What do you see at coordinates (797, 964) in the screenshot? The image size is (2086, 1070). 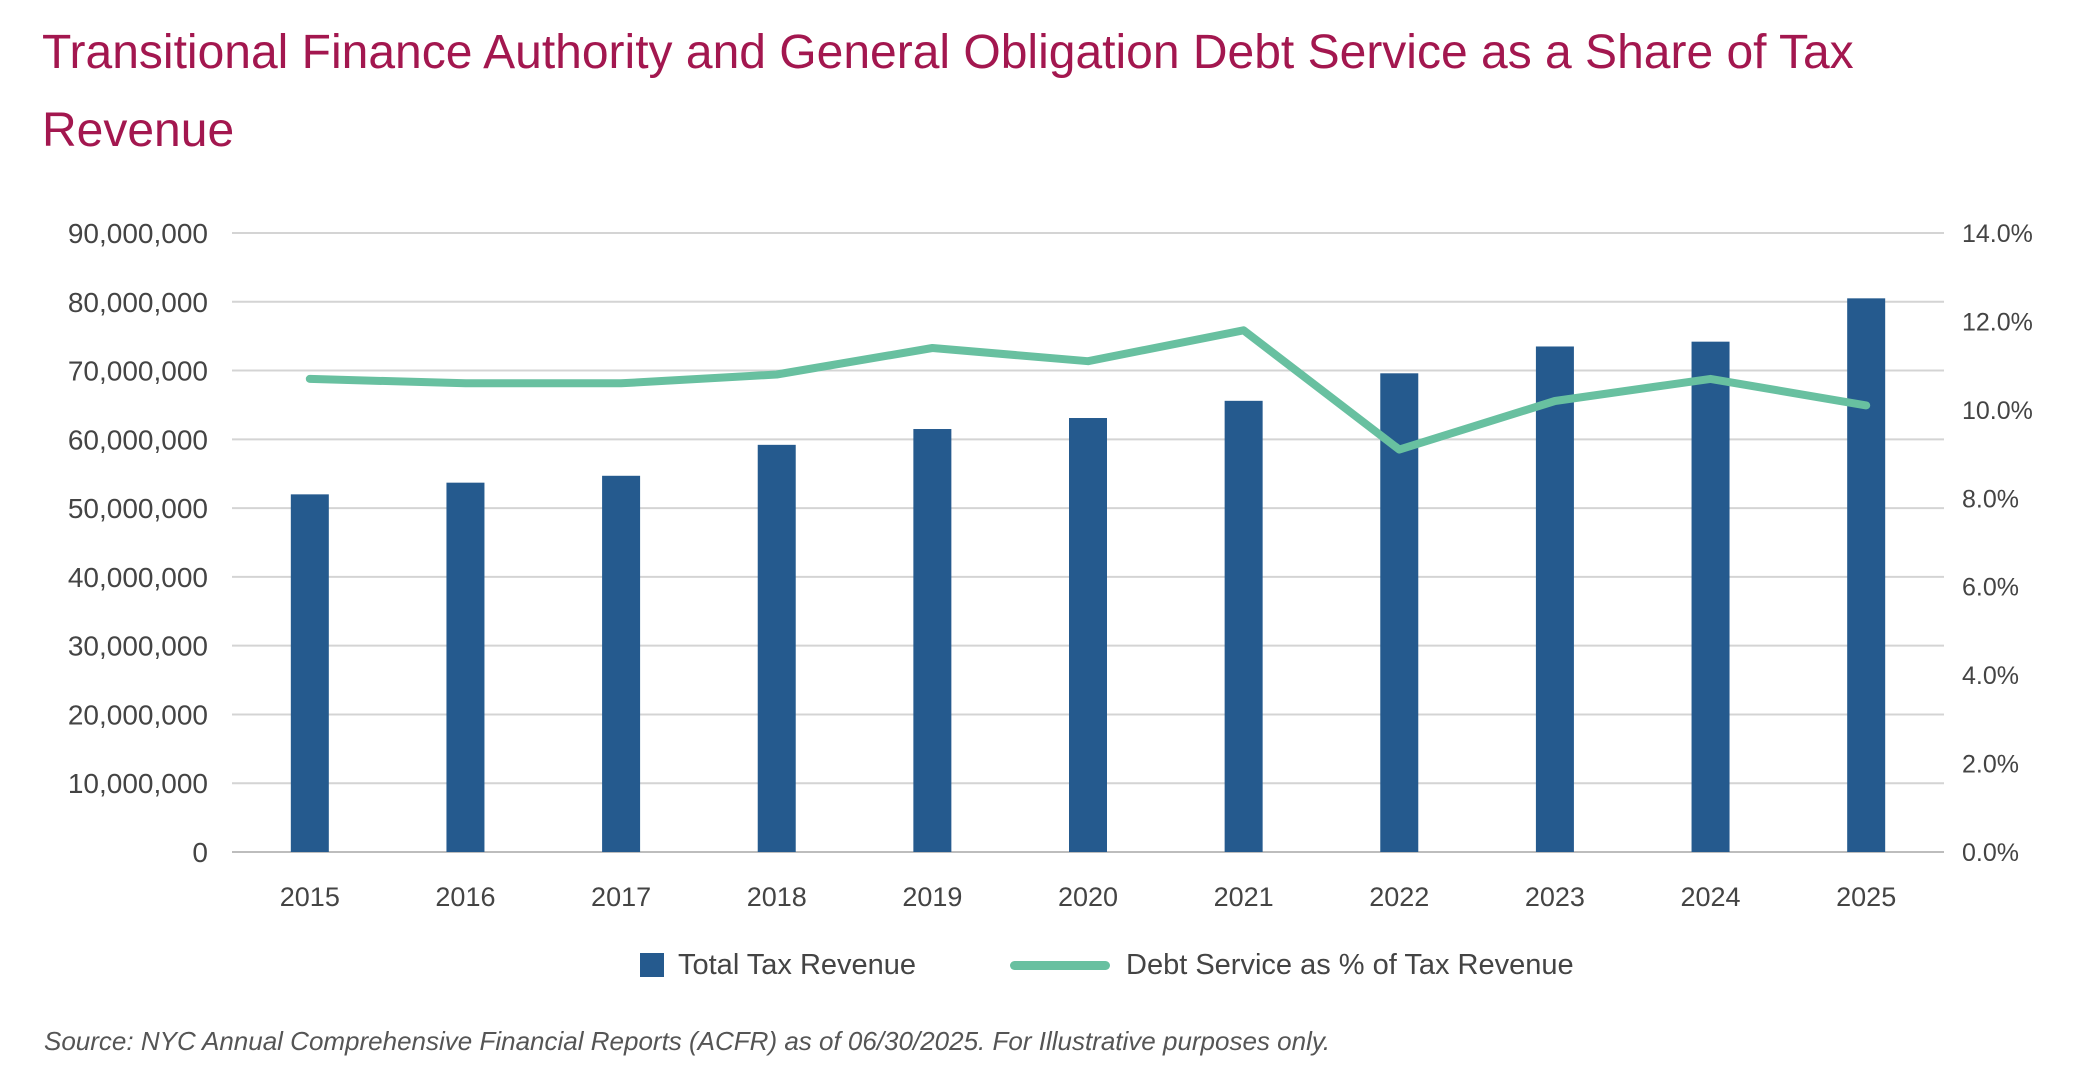 I see `legend-label-bar: Total Tax Revenue` at bounding box center [797, 964].